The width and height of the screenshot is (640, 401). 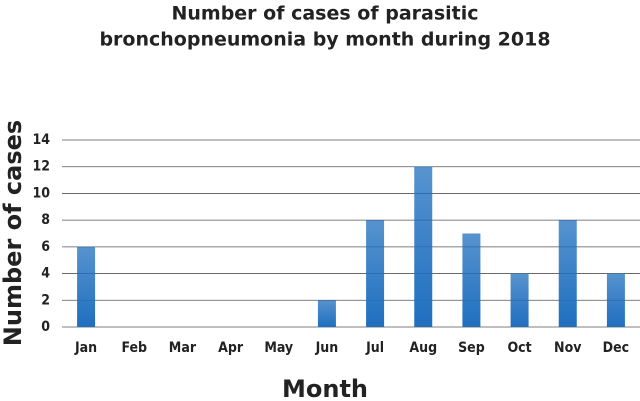 I want to click on chart-title: bronchopneumonia by month during 2018, so click(x=324, y=40).